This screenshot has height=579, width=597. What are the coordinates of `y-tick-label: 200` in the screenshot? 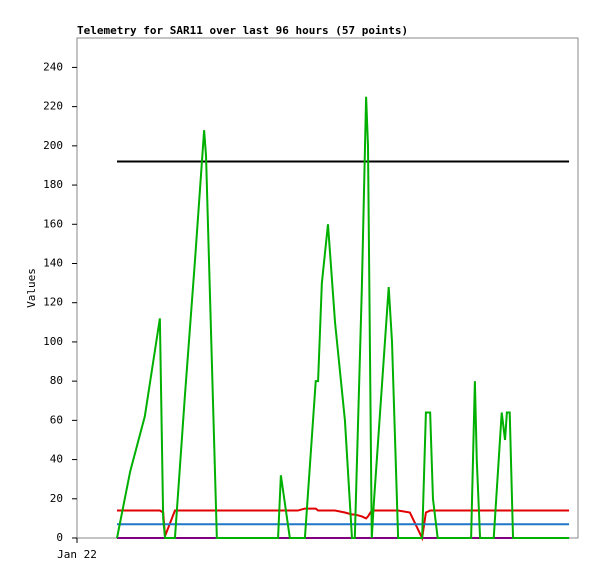 It's located at (53, 145).